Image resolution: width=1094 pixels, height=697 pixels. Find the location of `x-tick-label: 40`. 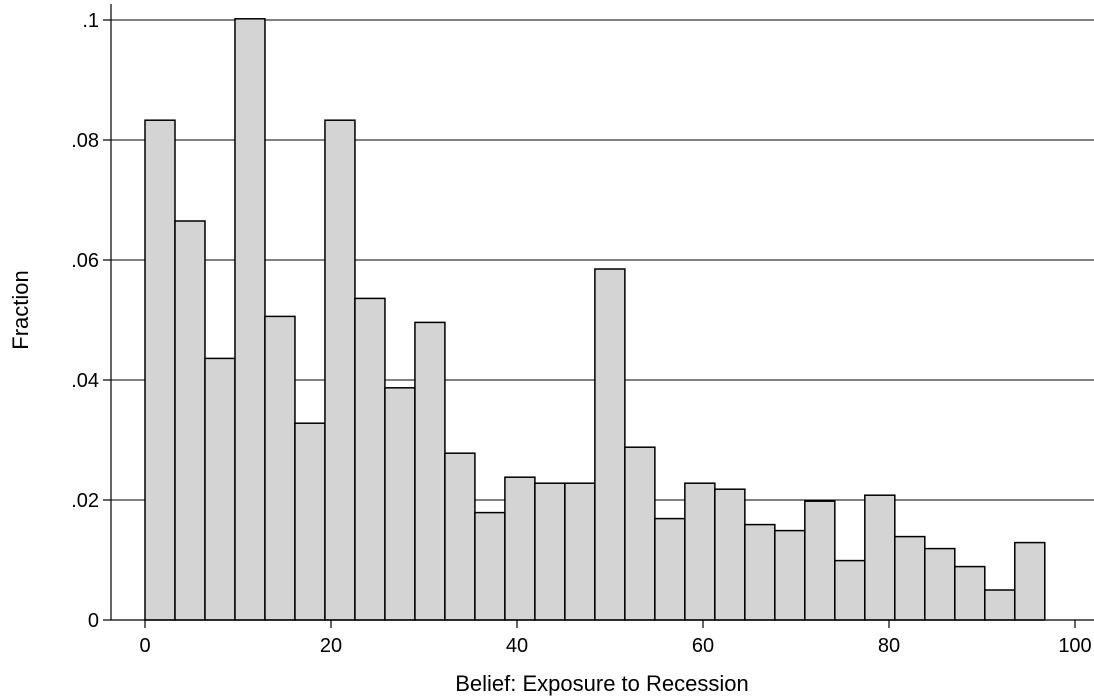

x-tick-label: 40 is located at coordinates (517, 646).